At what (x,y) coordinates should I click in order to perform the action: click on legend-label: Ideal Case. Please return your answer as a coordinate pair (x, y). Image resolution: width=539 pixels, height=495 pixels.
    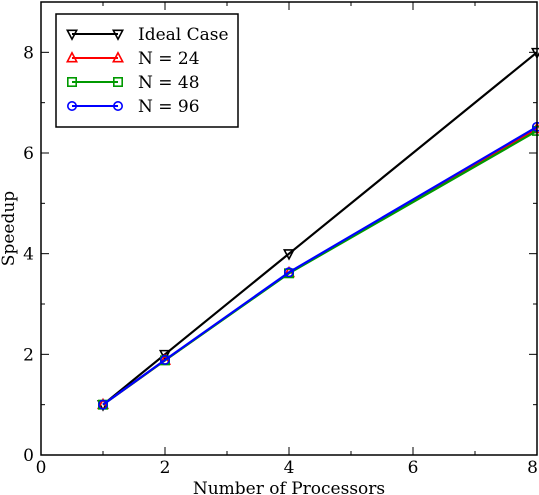
    Looking at the image, I should click on (183, 35).